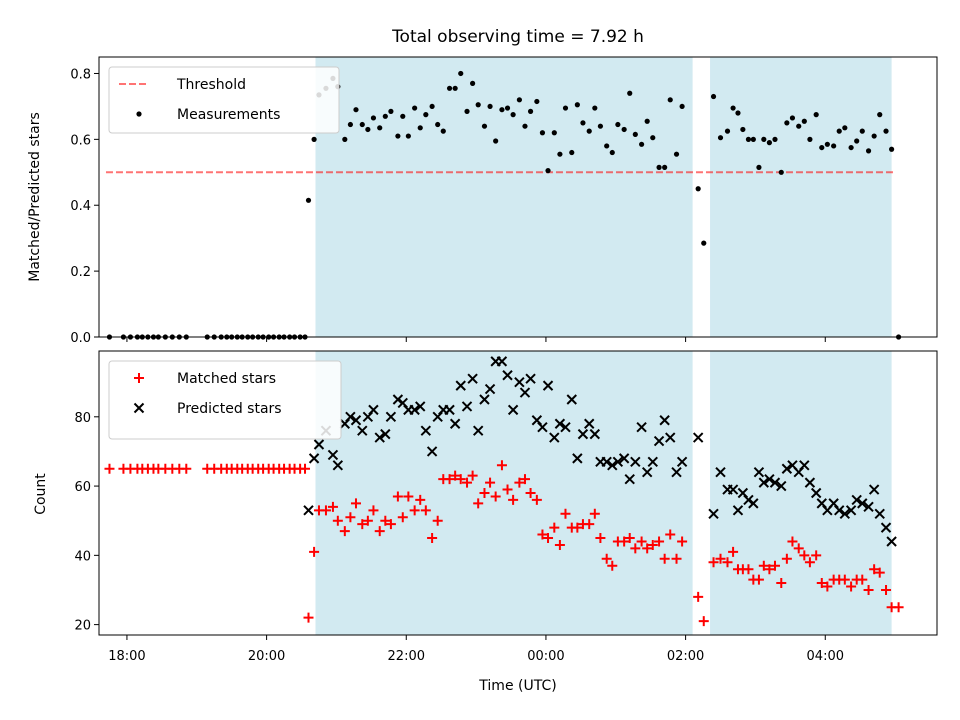 Image resolution: width=960 pixels, height=720 pixels. I want to click on y-tick-label: 0.0, so click(80, 338).